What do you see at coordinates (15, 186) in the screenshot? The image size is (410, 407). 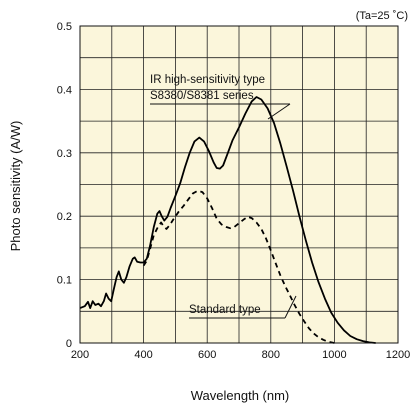 I see `y-axis-title: Photo sensitivity (A/W)` at bounding box center [15, 186].